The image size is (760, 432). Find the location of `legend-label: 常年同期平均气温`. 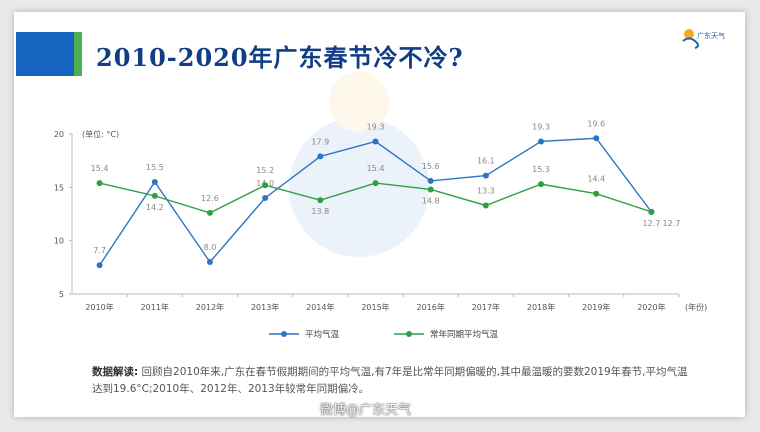

legend-label: 常年同期平均气温 is located at coordinates (464, 334).